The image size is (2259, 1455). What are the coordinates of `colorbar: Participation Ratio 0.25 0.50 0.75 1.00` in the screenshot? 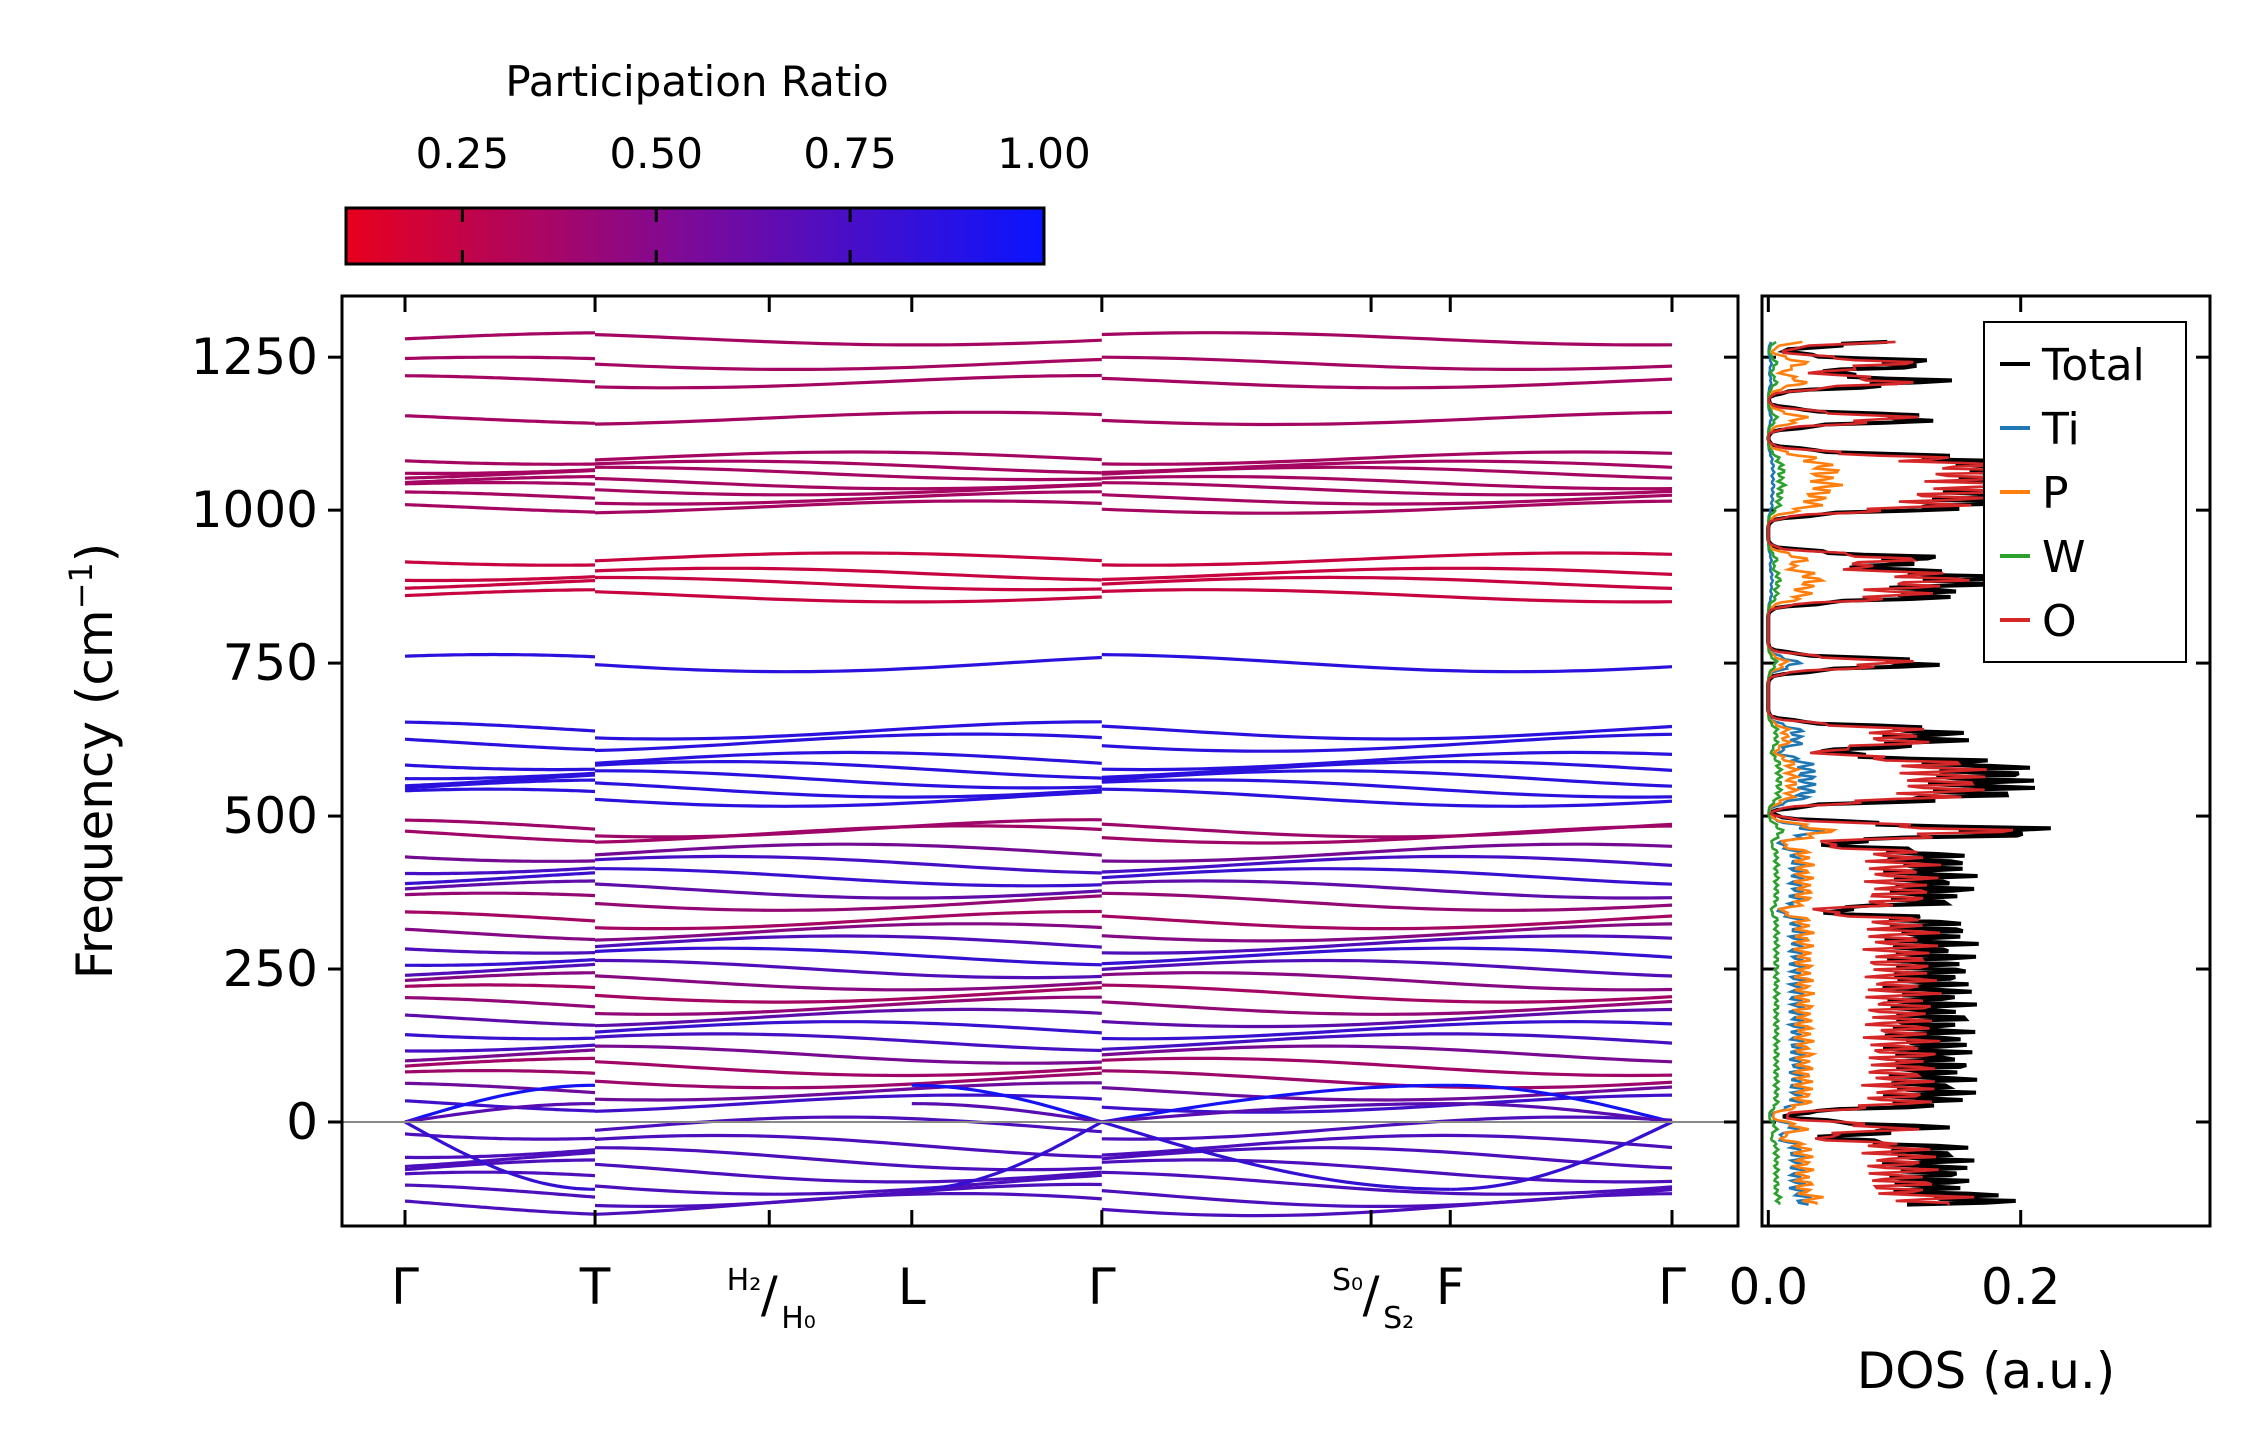 It's located at (717, 161).